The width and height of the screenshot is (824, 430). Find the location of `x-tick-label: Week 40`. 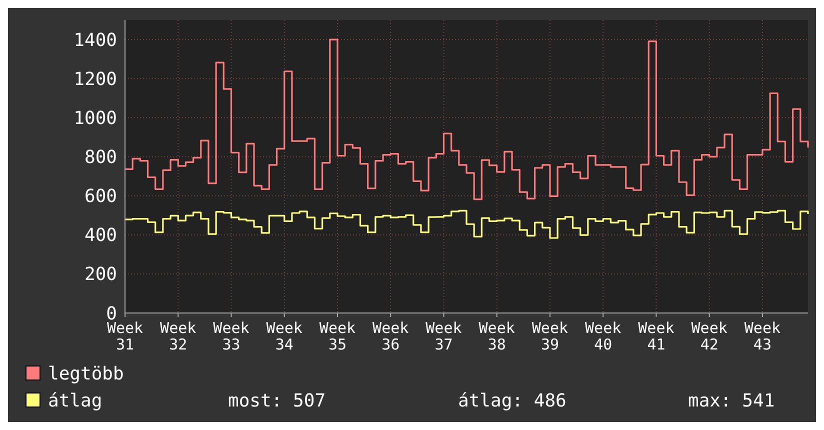

x-tick-label: Week 40 is located at coordinates (603, 336).